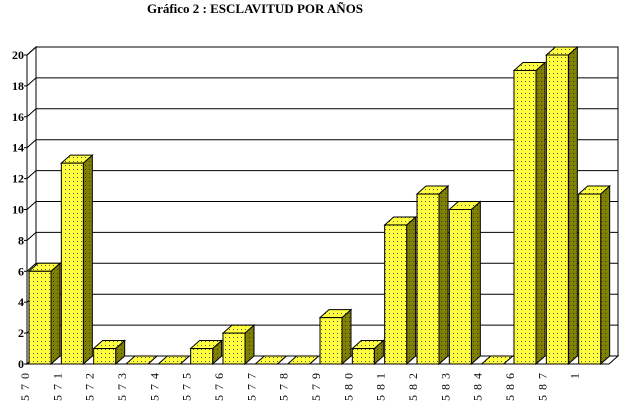 The image size is (620, 404). What do you see at coordinates (25, 384) in the screenshot?
I see `x-tick-label: 570` at bounding box center [25, 384].